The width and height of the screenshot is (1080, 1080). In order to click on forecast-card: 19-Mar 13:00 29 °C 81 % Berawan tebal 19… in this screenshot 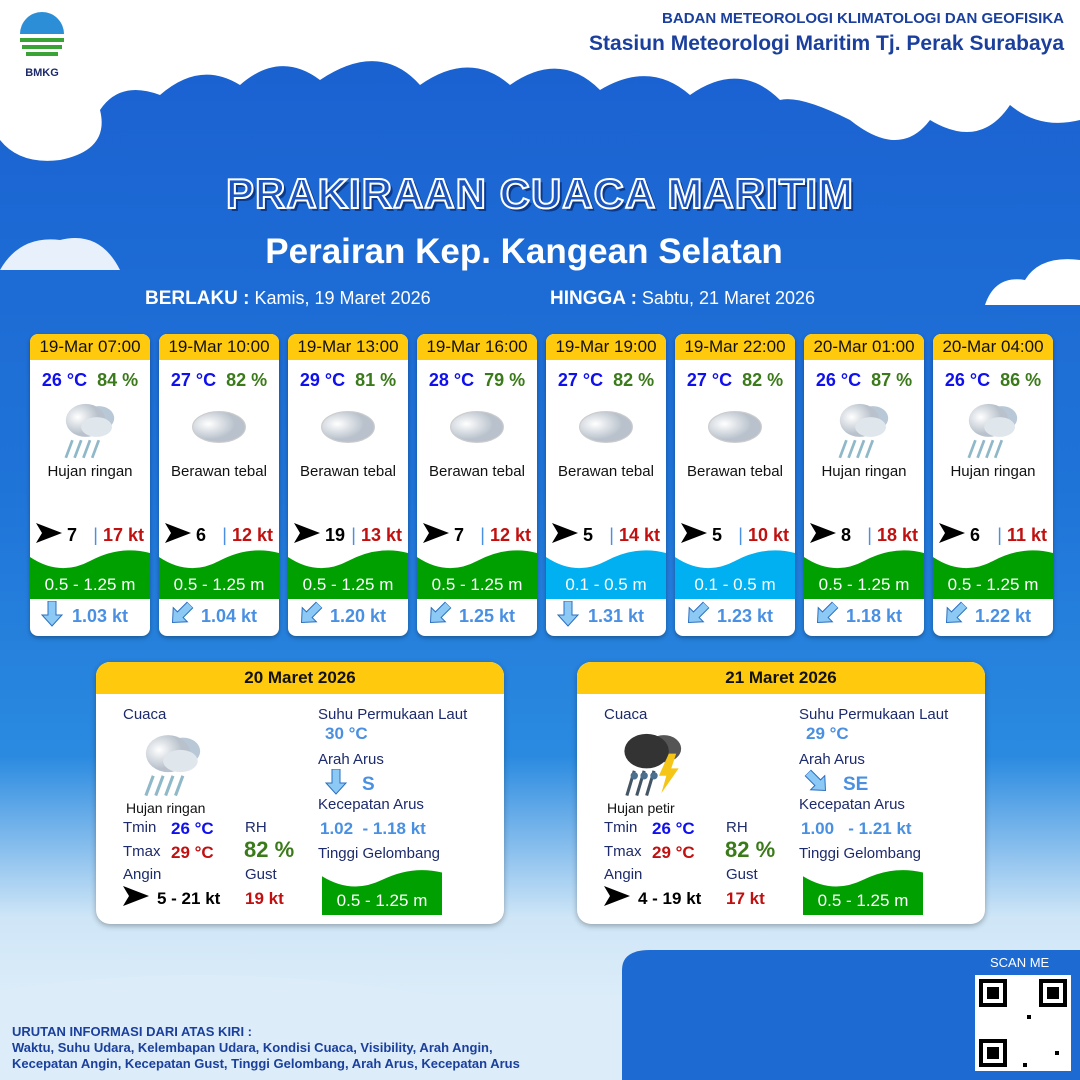, I will do `click(348, 485)`.